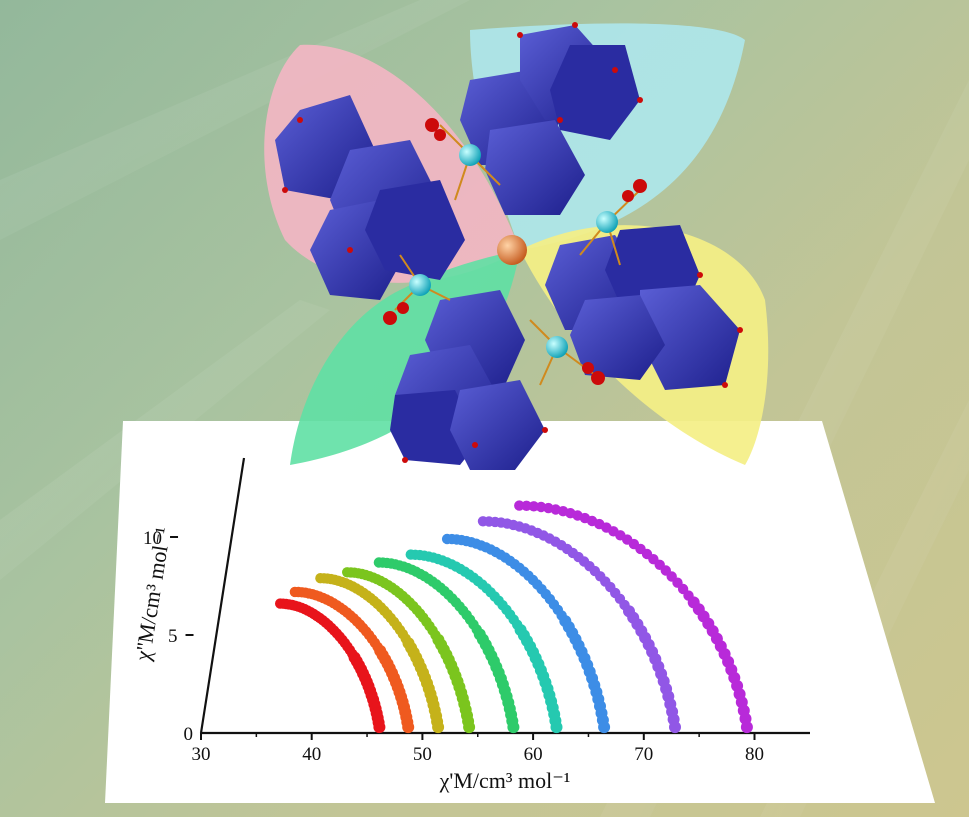 Image resolution: width=969 pixels, height=817 pixels. Describe the element at coordinates (422, 754) in the screenshot. I see `x-tick-label: 50` at that location.